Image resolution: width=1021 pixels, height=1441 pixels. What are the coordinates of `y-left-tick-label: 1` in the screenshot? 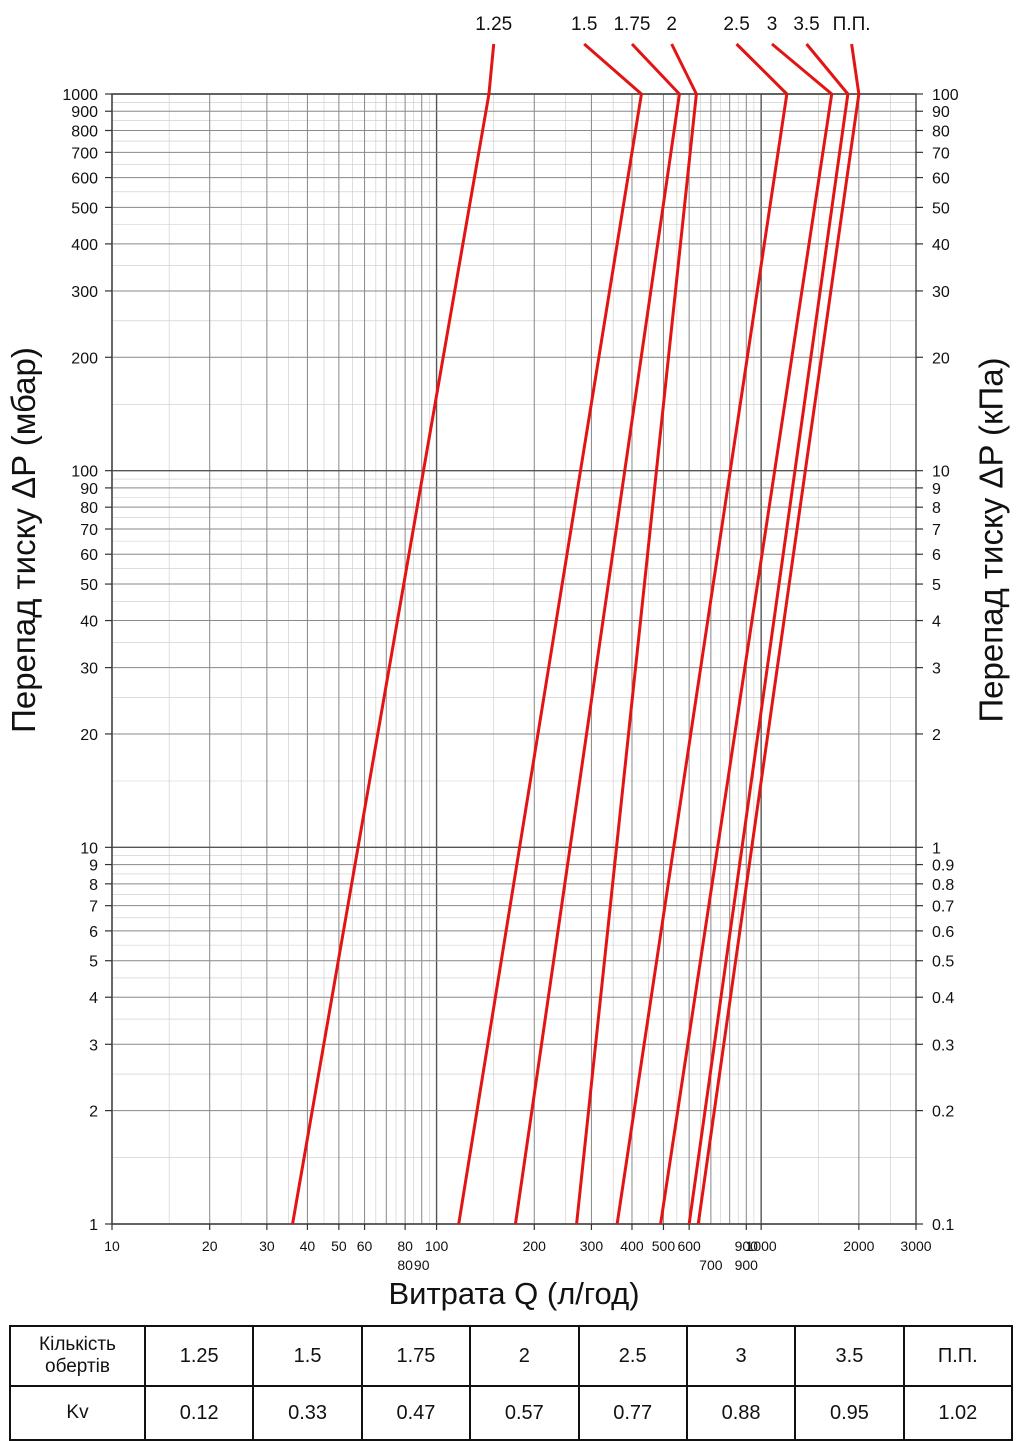 It's located at (93, 1225).